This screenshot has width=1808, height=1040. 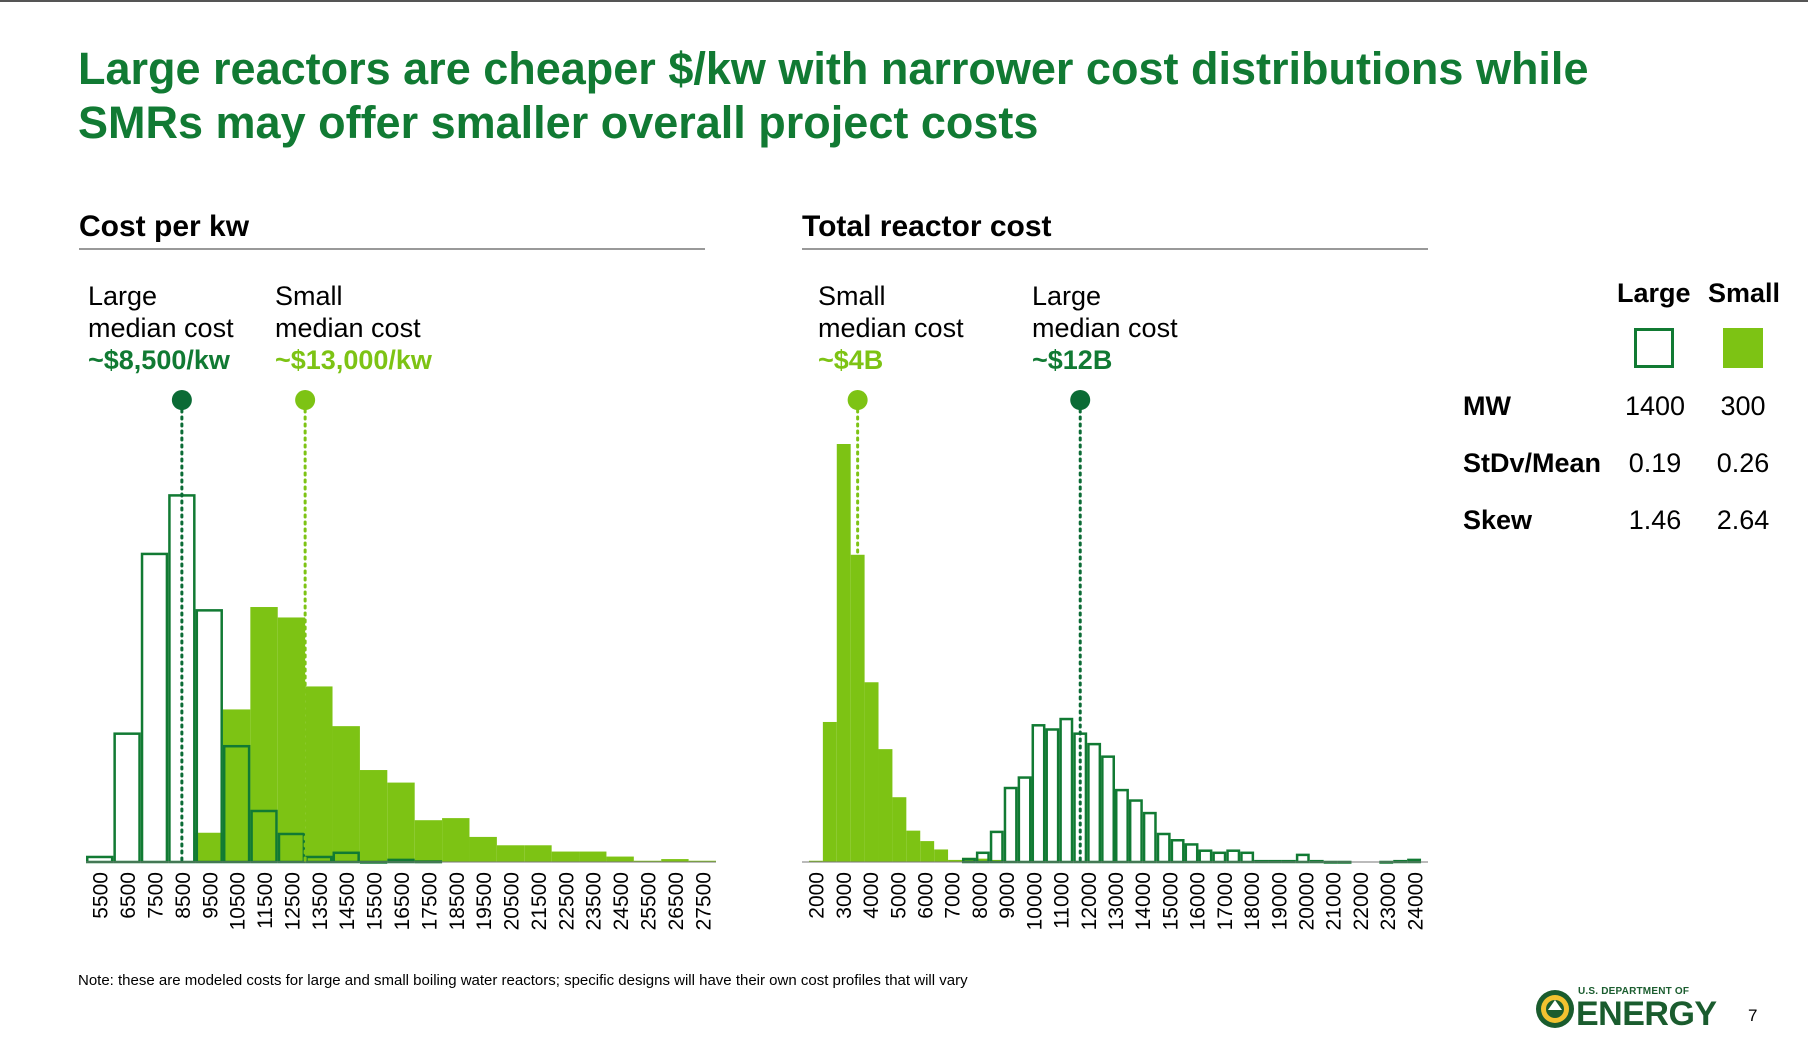 I want to click on total-x-tick-label: 20000, so click(x=1307, y=901).